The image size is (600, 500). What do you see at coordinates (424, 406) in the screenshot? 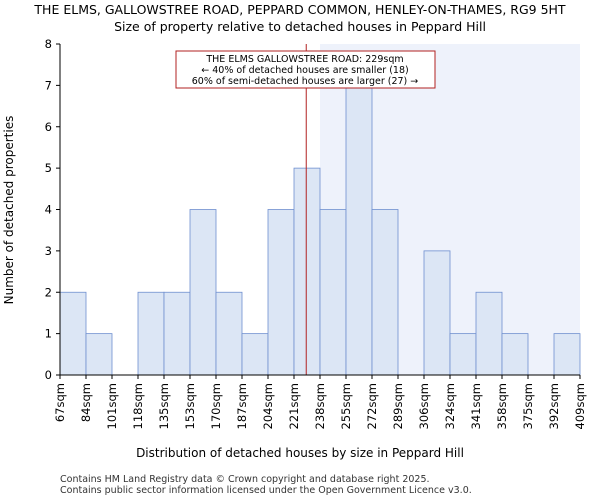
I see `x-tick-label-306sqm: 306sqm` at bounding box center [424, 406].